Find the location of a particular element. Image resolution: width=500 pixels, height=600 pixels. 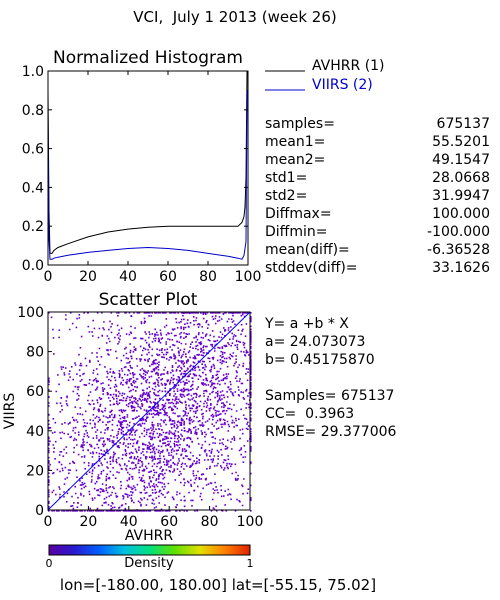

histogram-xtick-label: 0 is located at coordinates (48, 277).